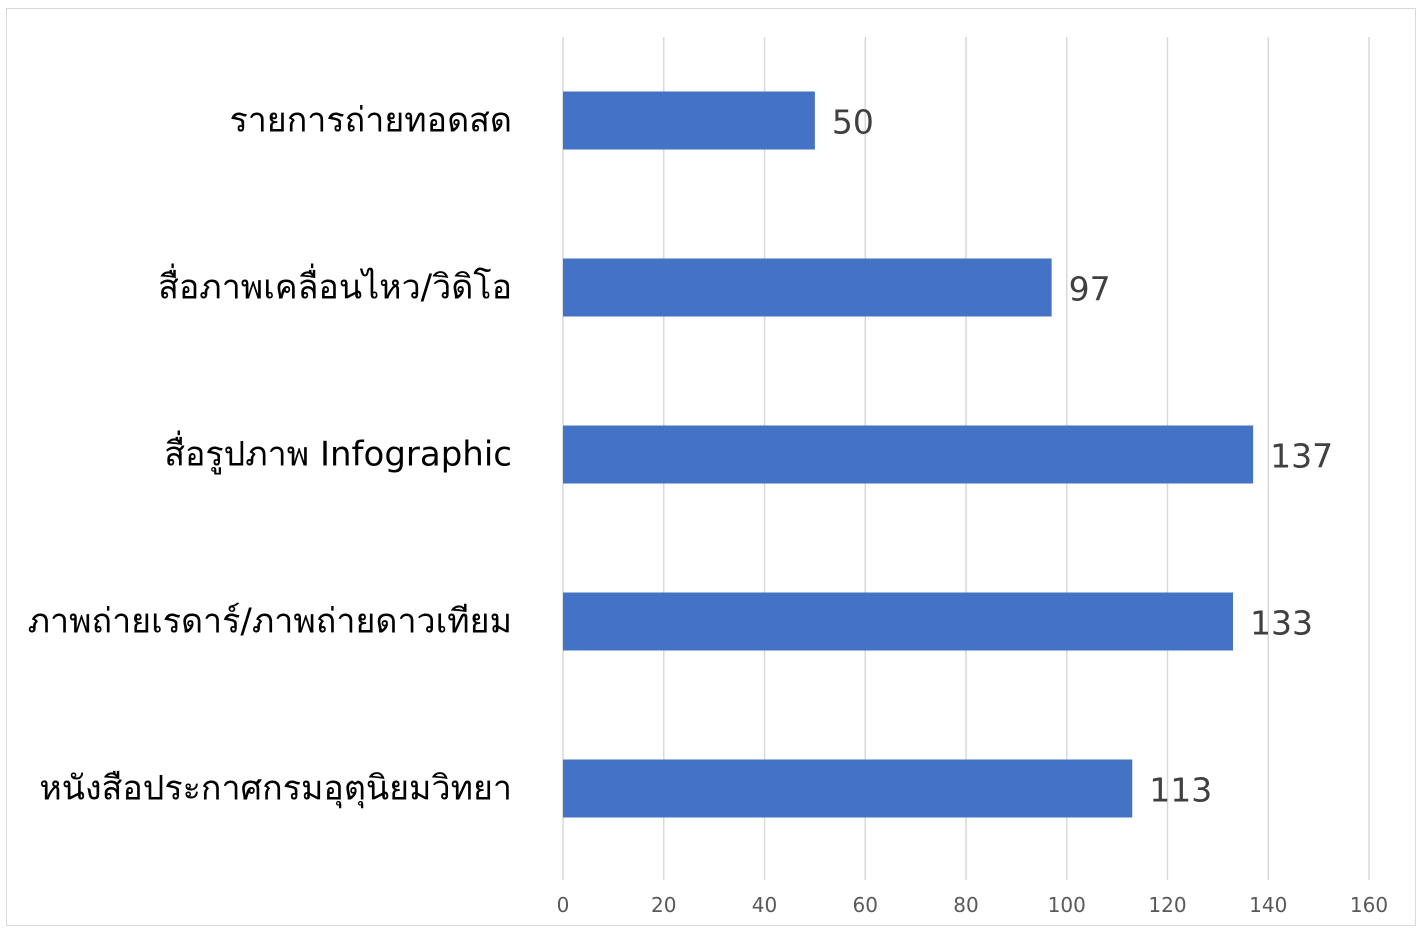  What do you see at coordinates (1090, 289) in the screenshot?
I see `data-label: 97` at bounding box center [1090, 289].